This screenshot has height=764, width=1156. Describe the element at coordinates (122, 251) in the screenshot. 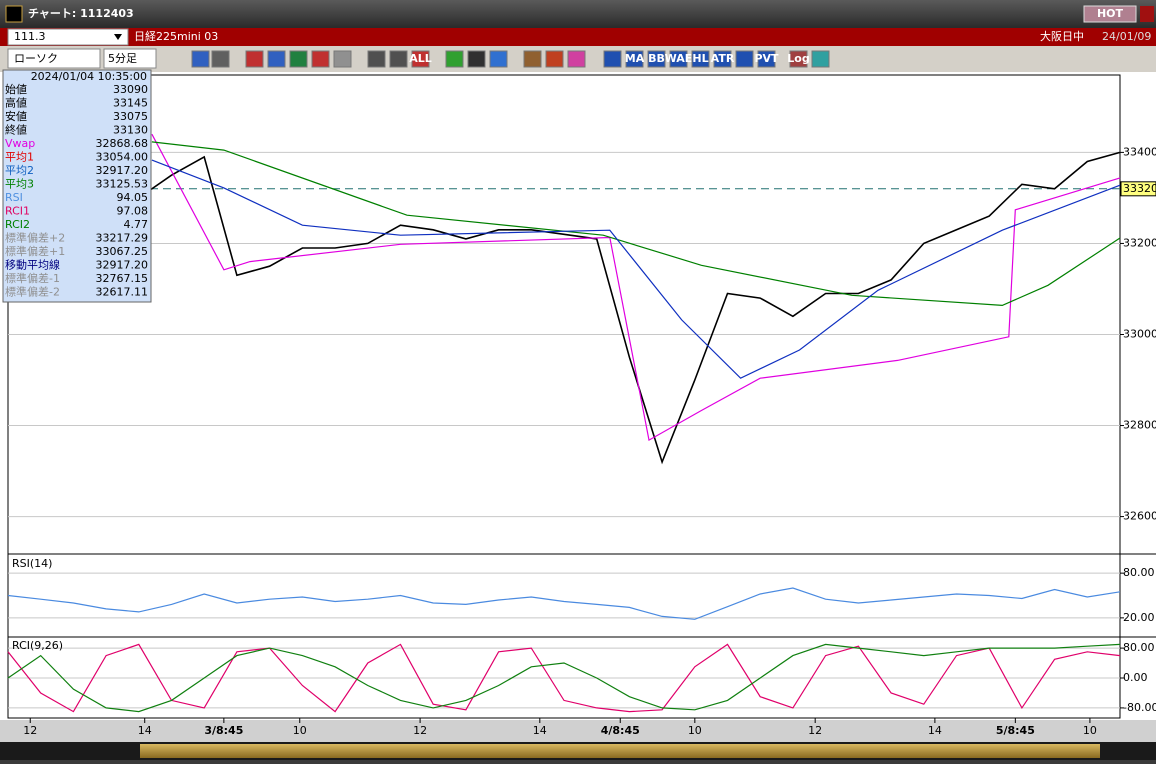

I see `info-value: 33067.25` at that location.